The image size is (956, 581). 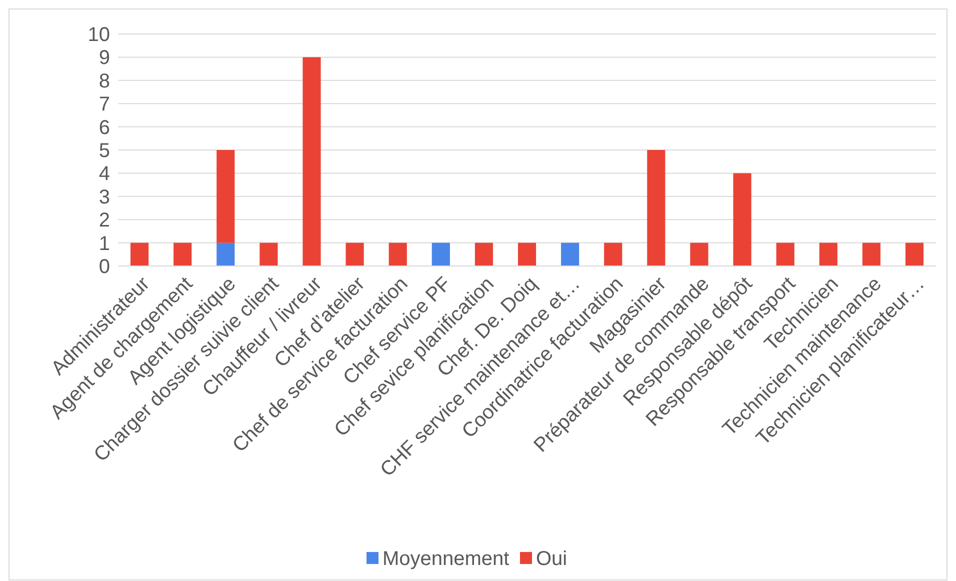 I want to click on y-tick-label: 4, so click(x=104, y=174).